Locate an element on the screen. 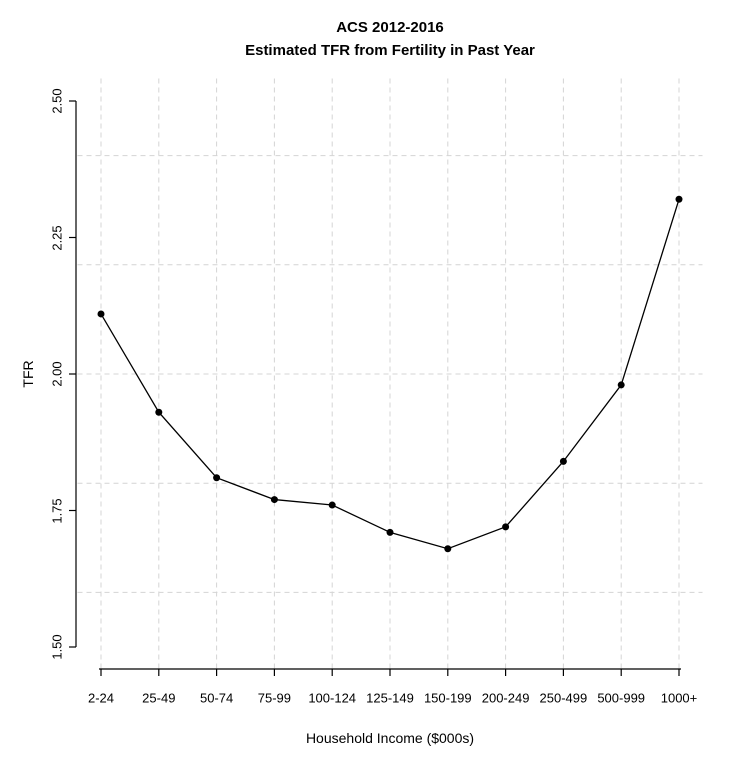  x-tick-label: 2-24 is located at coordinates (101, 698).